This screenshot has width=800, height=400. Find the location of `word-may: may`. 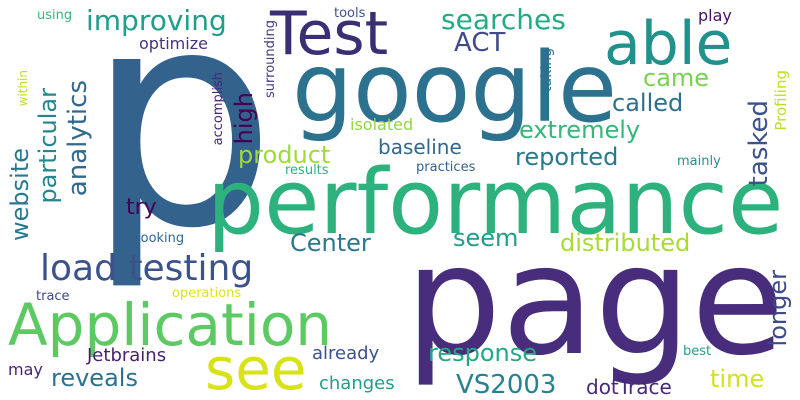

word-may: may is located at coordinates (25, 369).